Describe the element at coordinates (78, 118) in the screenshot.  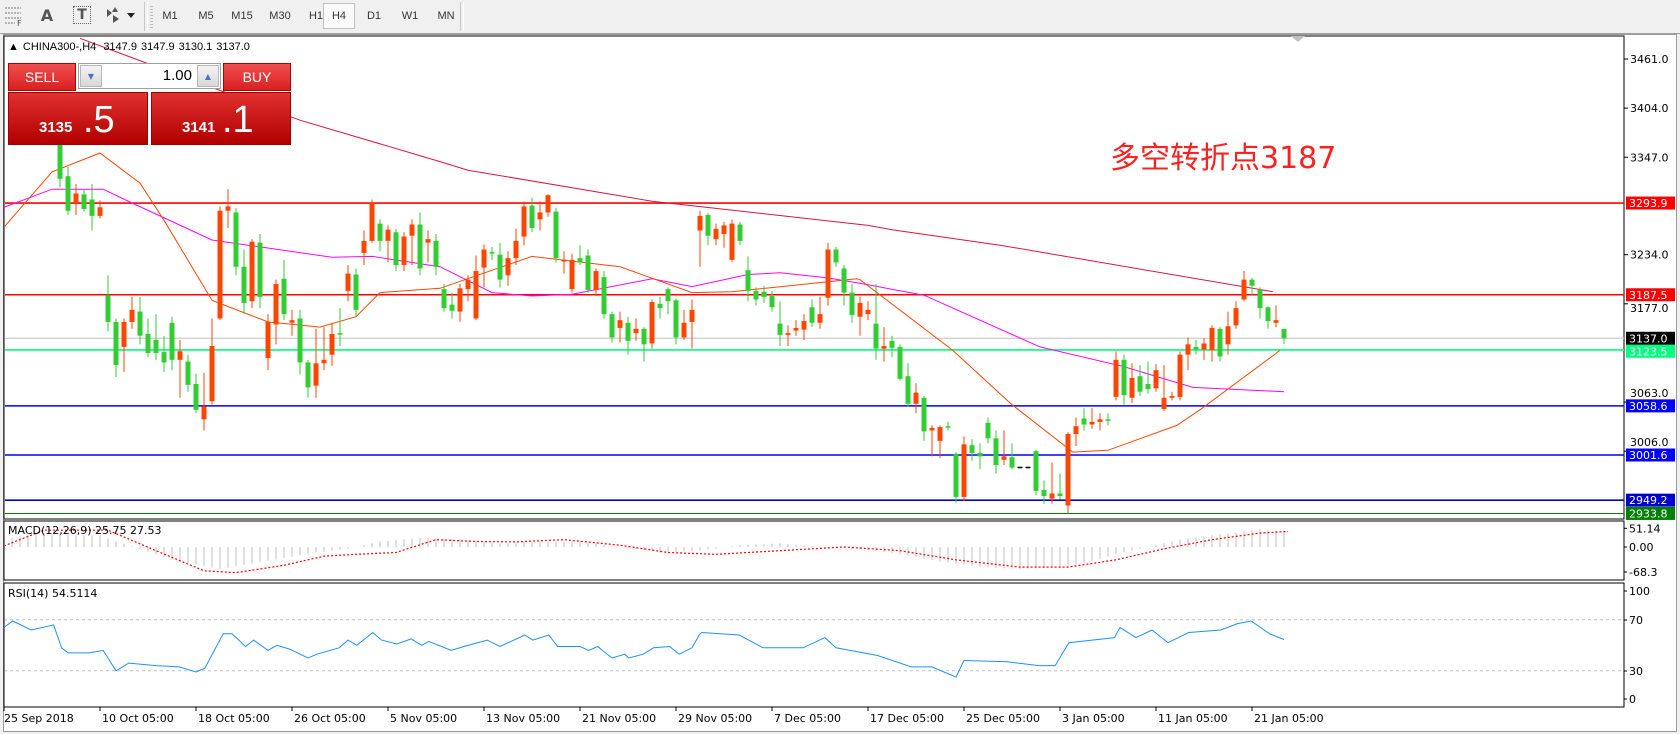
I see `sell-price-button: 3135 .5` at that location.